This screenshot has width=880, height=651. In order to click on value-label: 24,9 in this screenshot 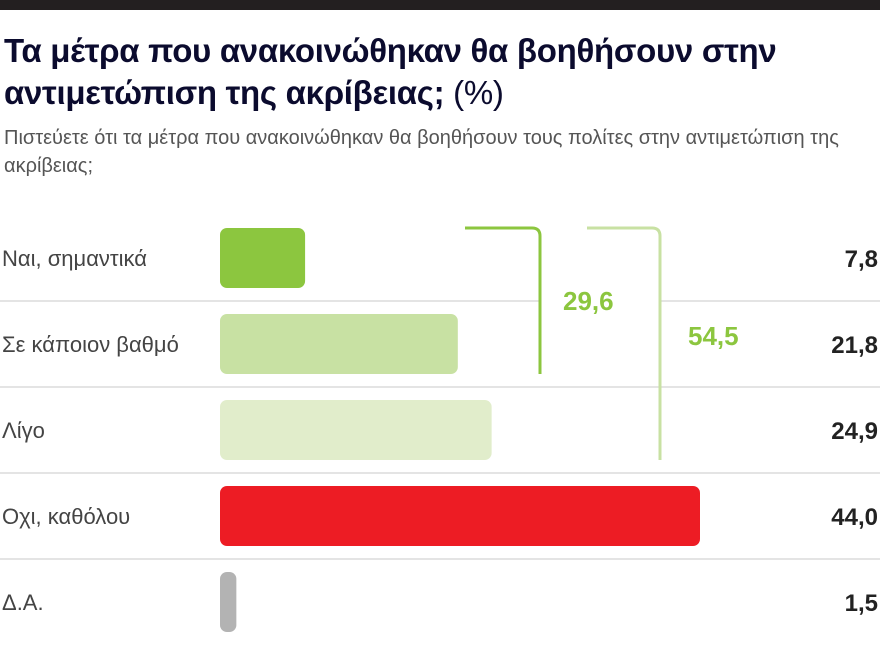, I will do `click(854, 431)`.